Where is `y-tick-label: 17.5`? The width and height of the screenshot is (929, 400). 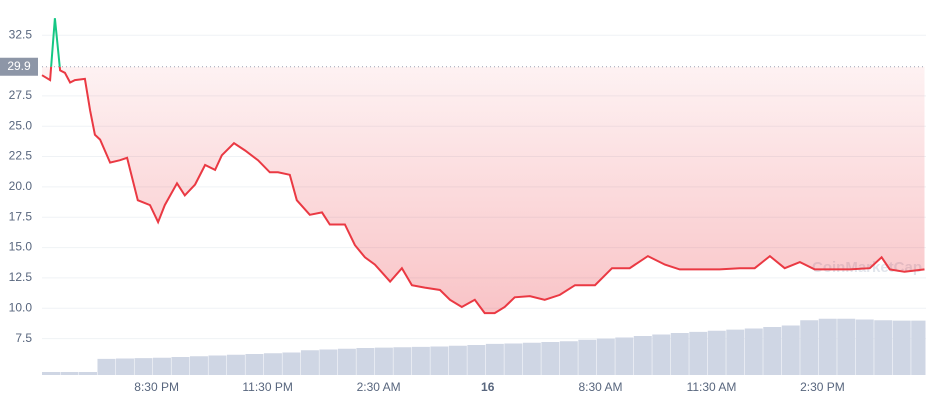
y-tick-label: 17.5 is located at coordinates (21, 216).